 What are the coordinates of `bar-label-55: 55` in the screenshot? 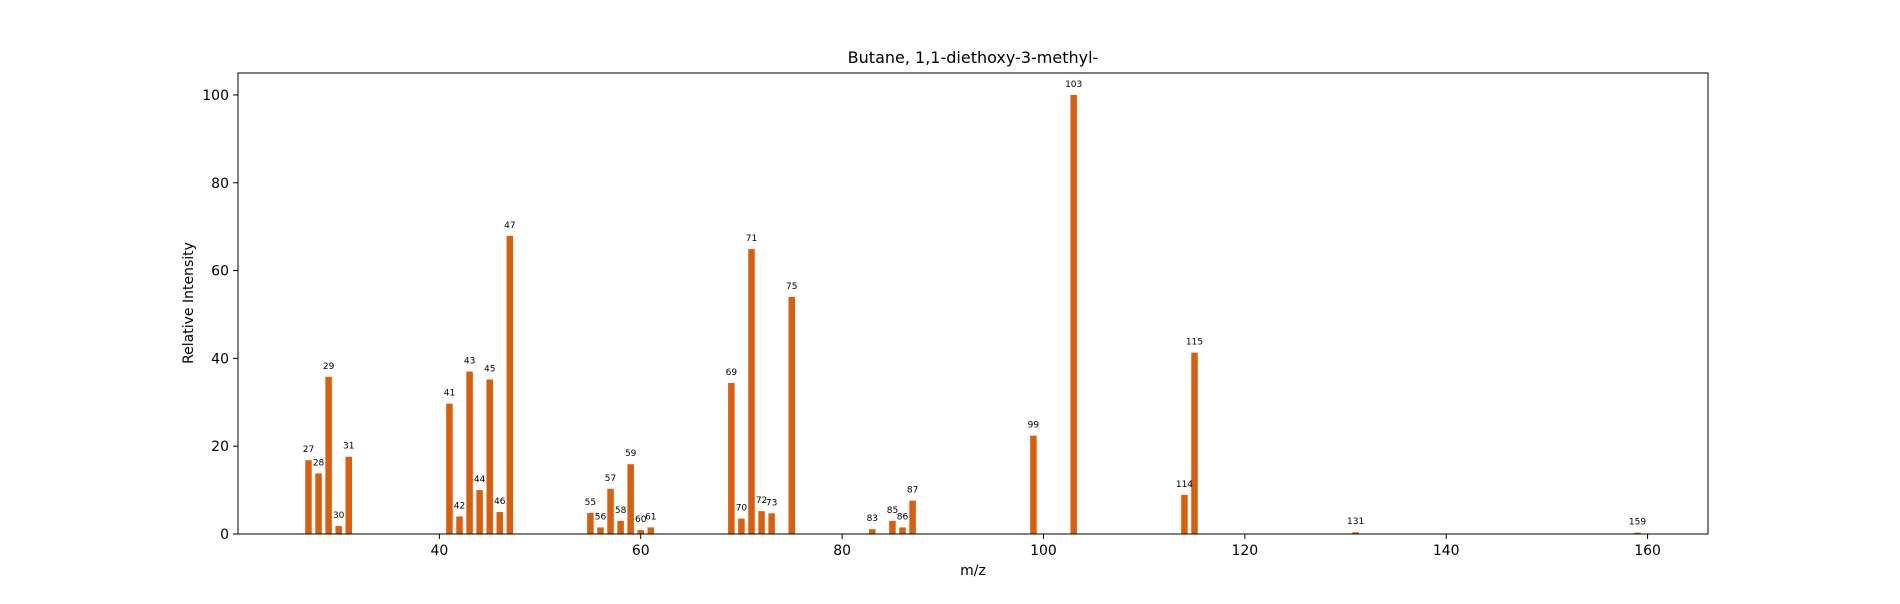 It's located at (590, 503).